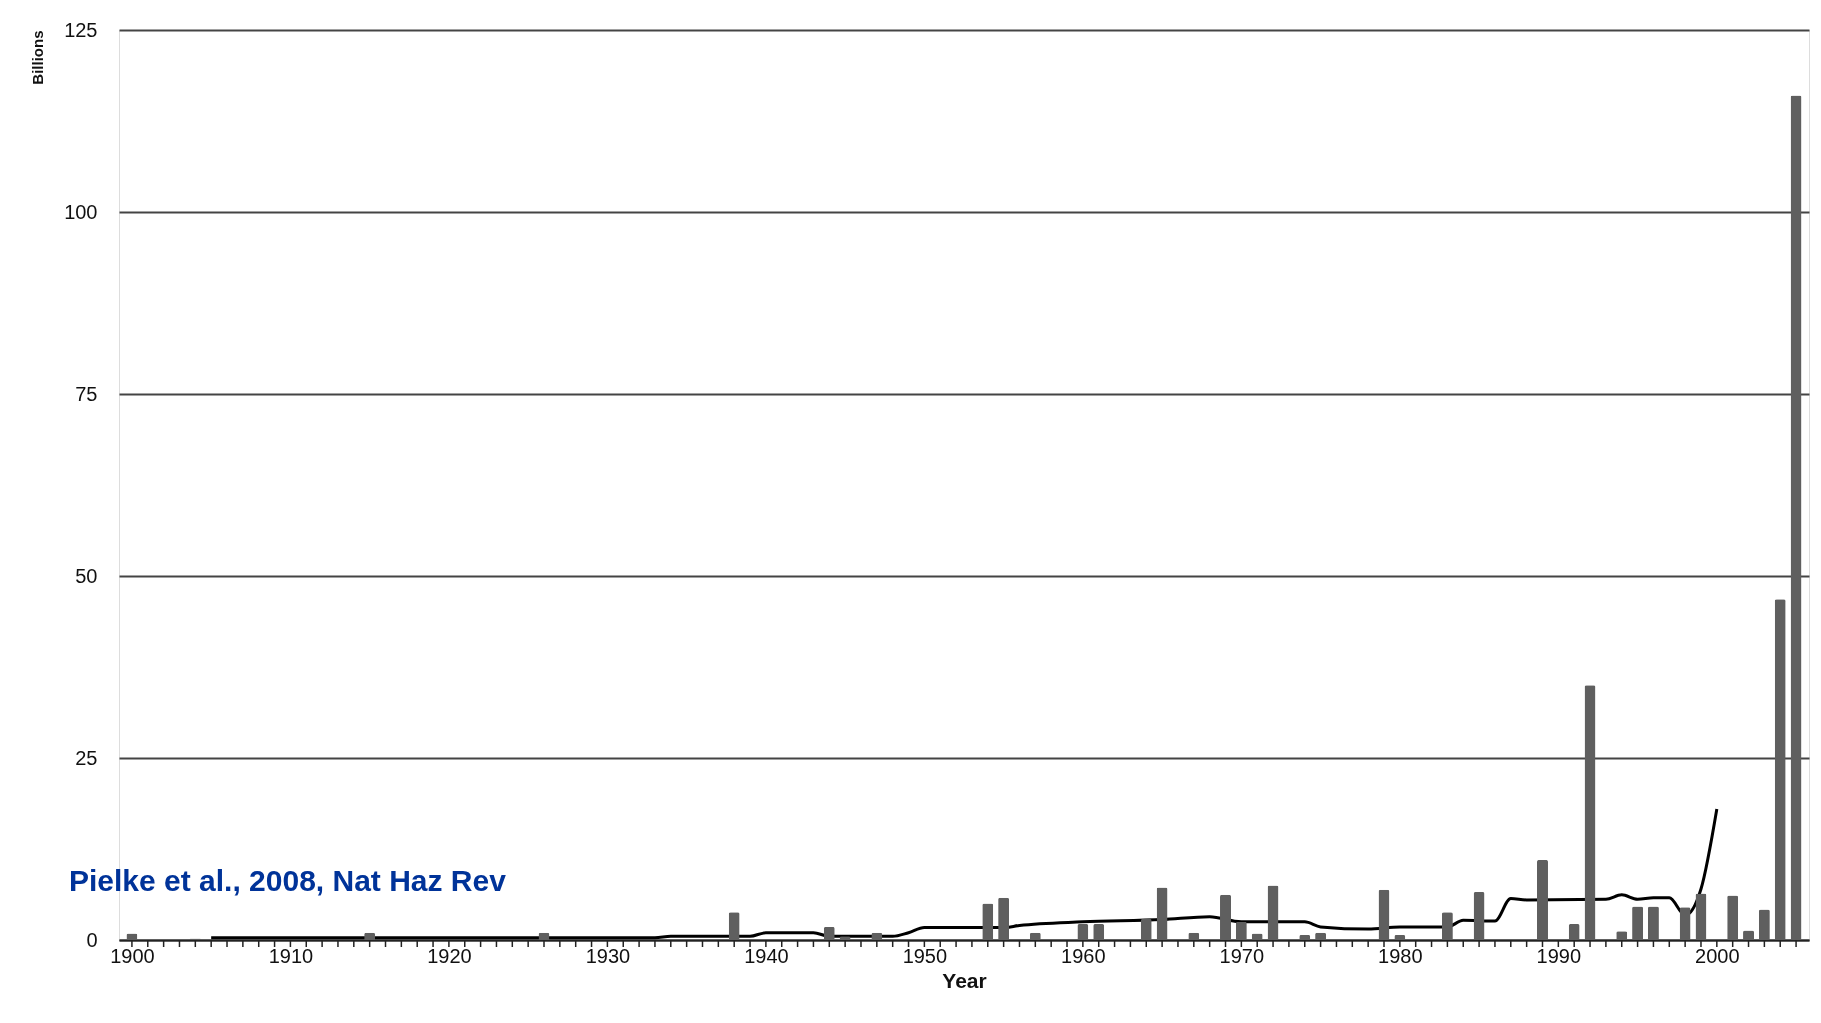 The image size is (1821, 1023). I want to click on y-tick-label: 75, so click(86, 393).